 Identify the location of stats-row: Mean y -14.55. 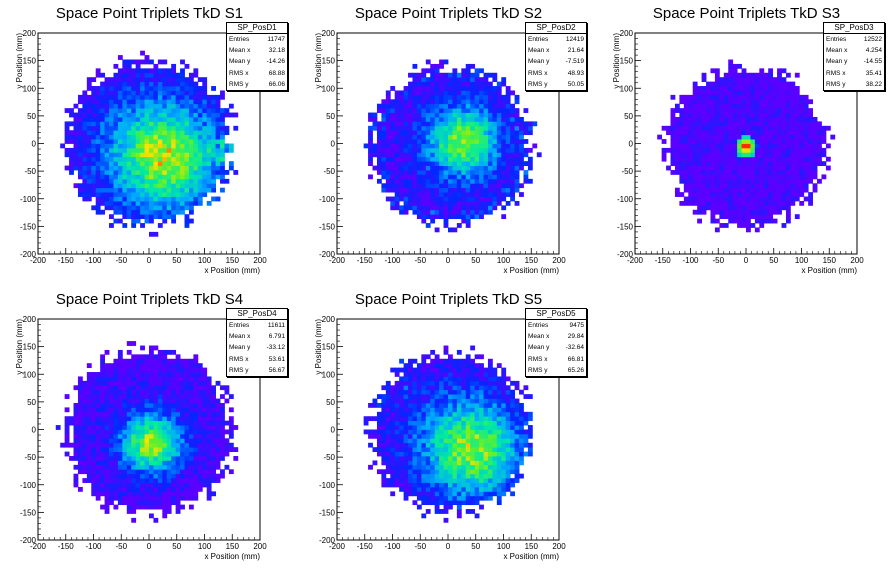
(854, 61).